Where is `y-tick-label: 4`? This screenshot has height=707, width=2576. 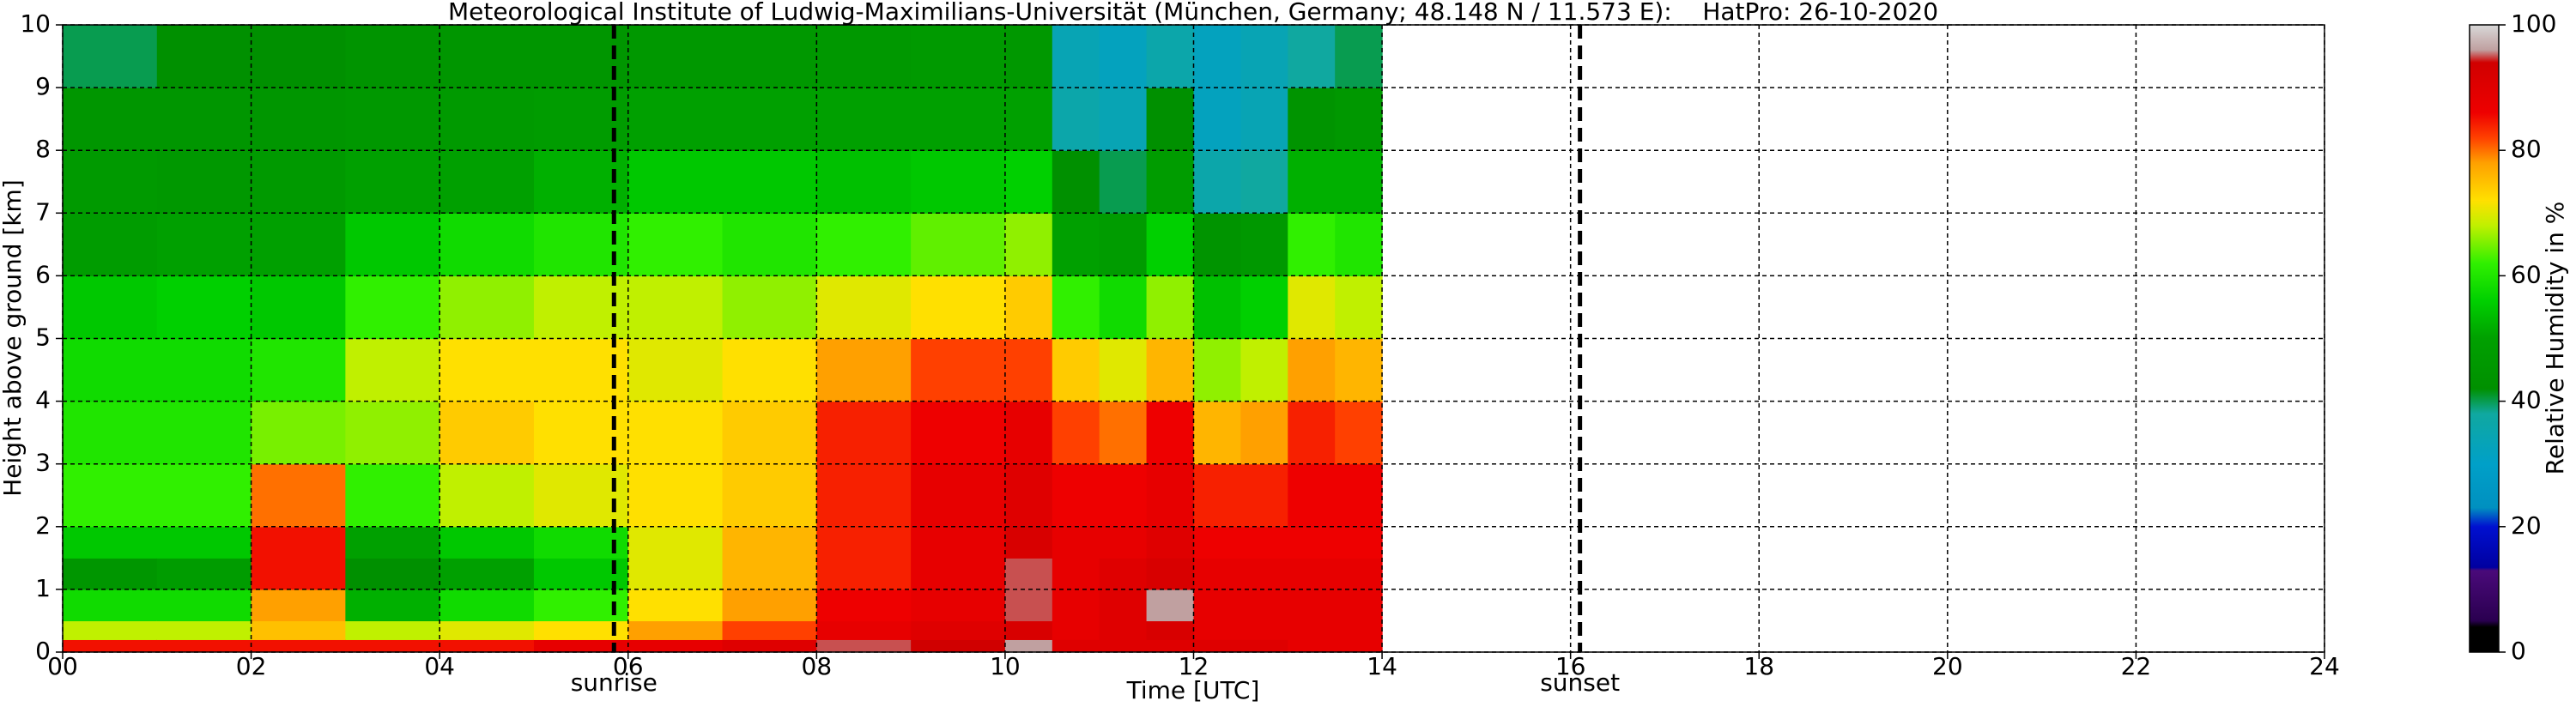
y-tick-label: 4 is located at coordinates (43, 400).